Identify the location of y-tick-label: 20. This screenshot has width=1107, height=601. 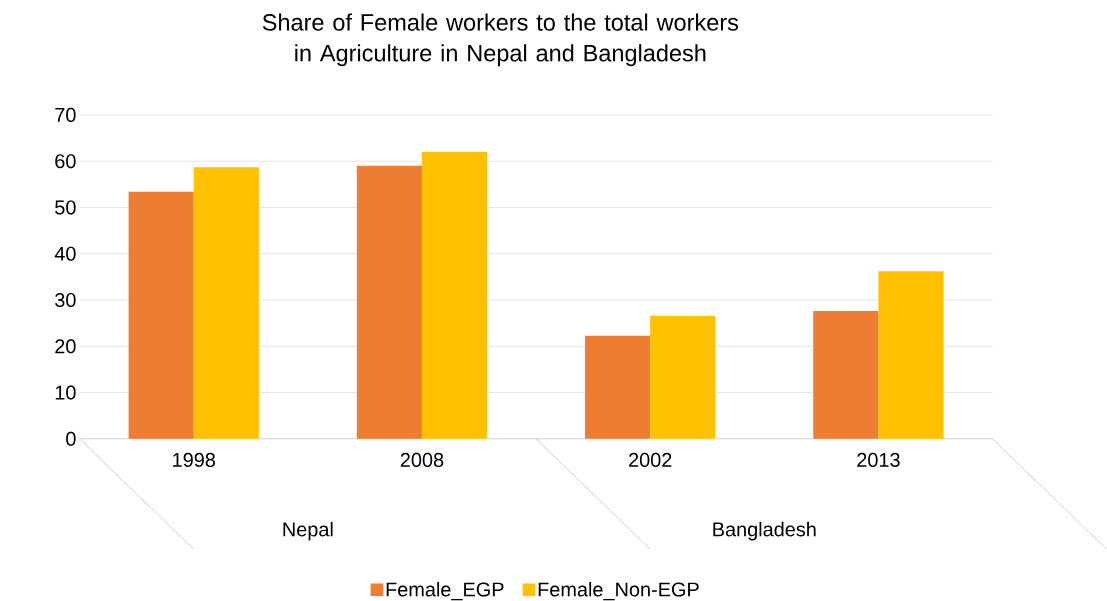
(65, 346).